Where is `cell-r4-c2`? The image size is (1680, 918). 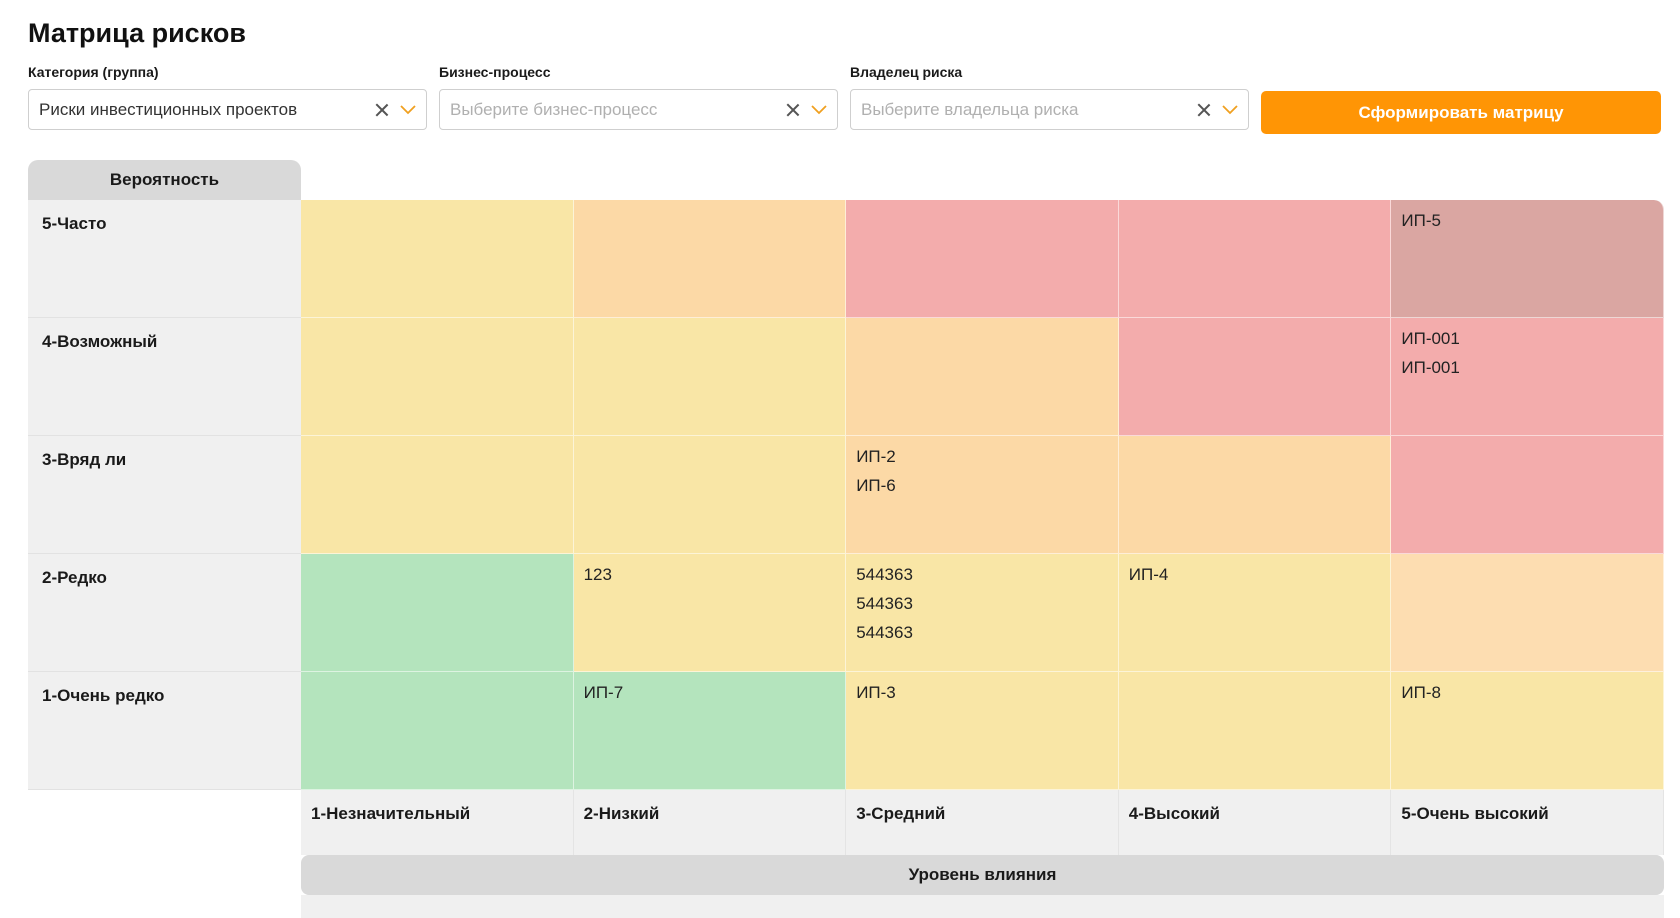
cell-r4-c2 is located at coordinates (710, 377).